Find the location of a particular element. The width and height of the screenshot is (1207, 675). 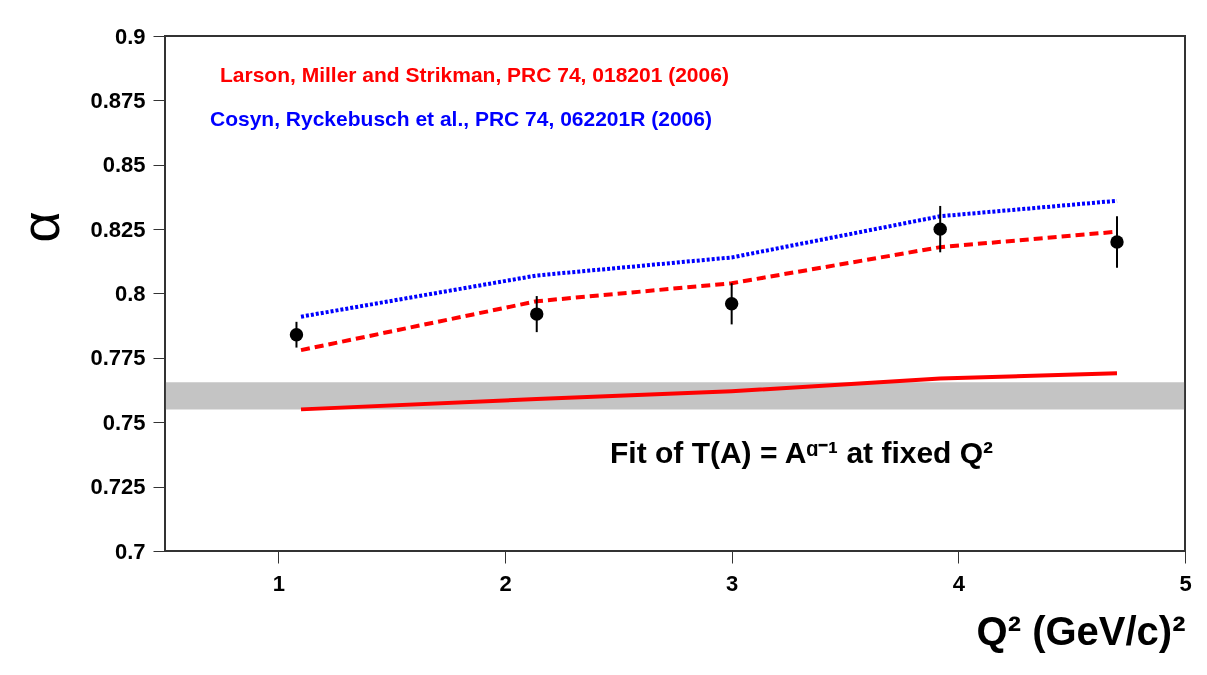

x-tick-label: 3 is located at coordinates (732, 583).